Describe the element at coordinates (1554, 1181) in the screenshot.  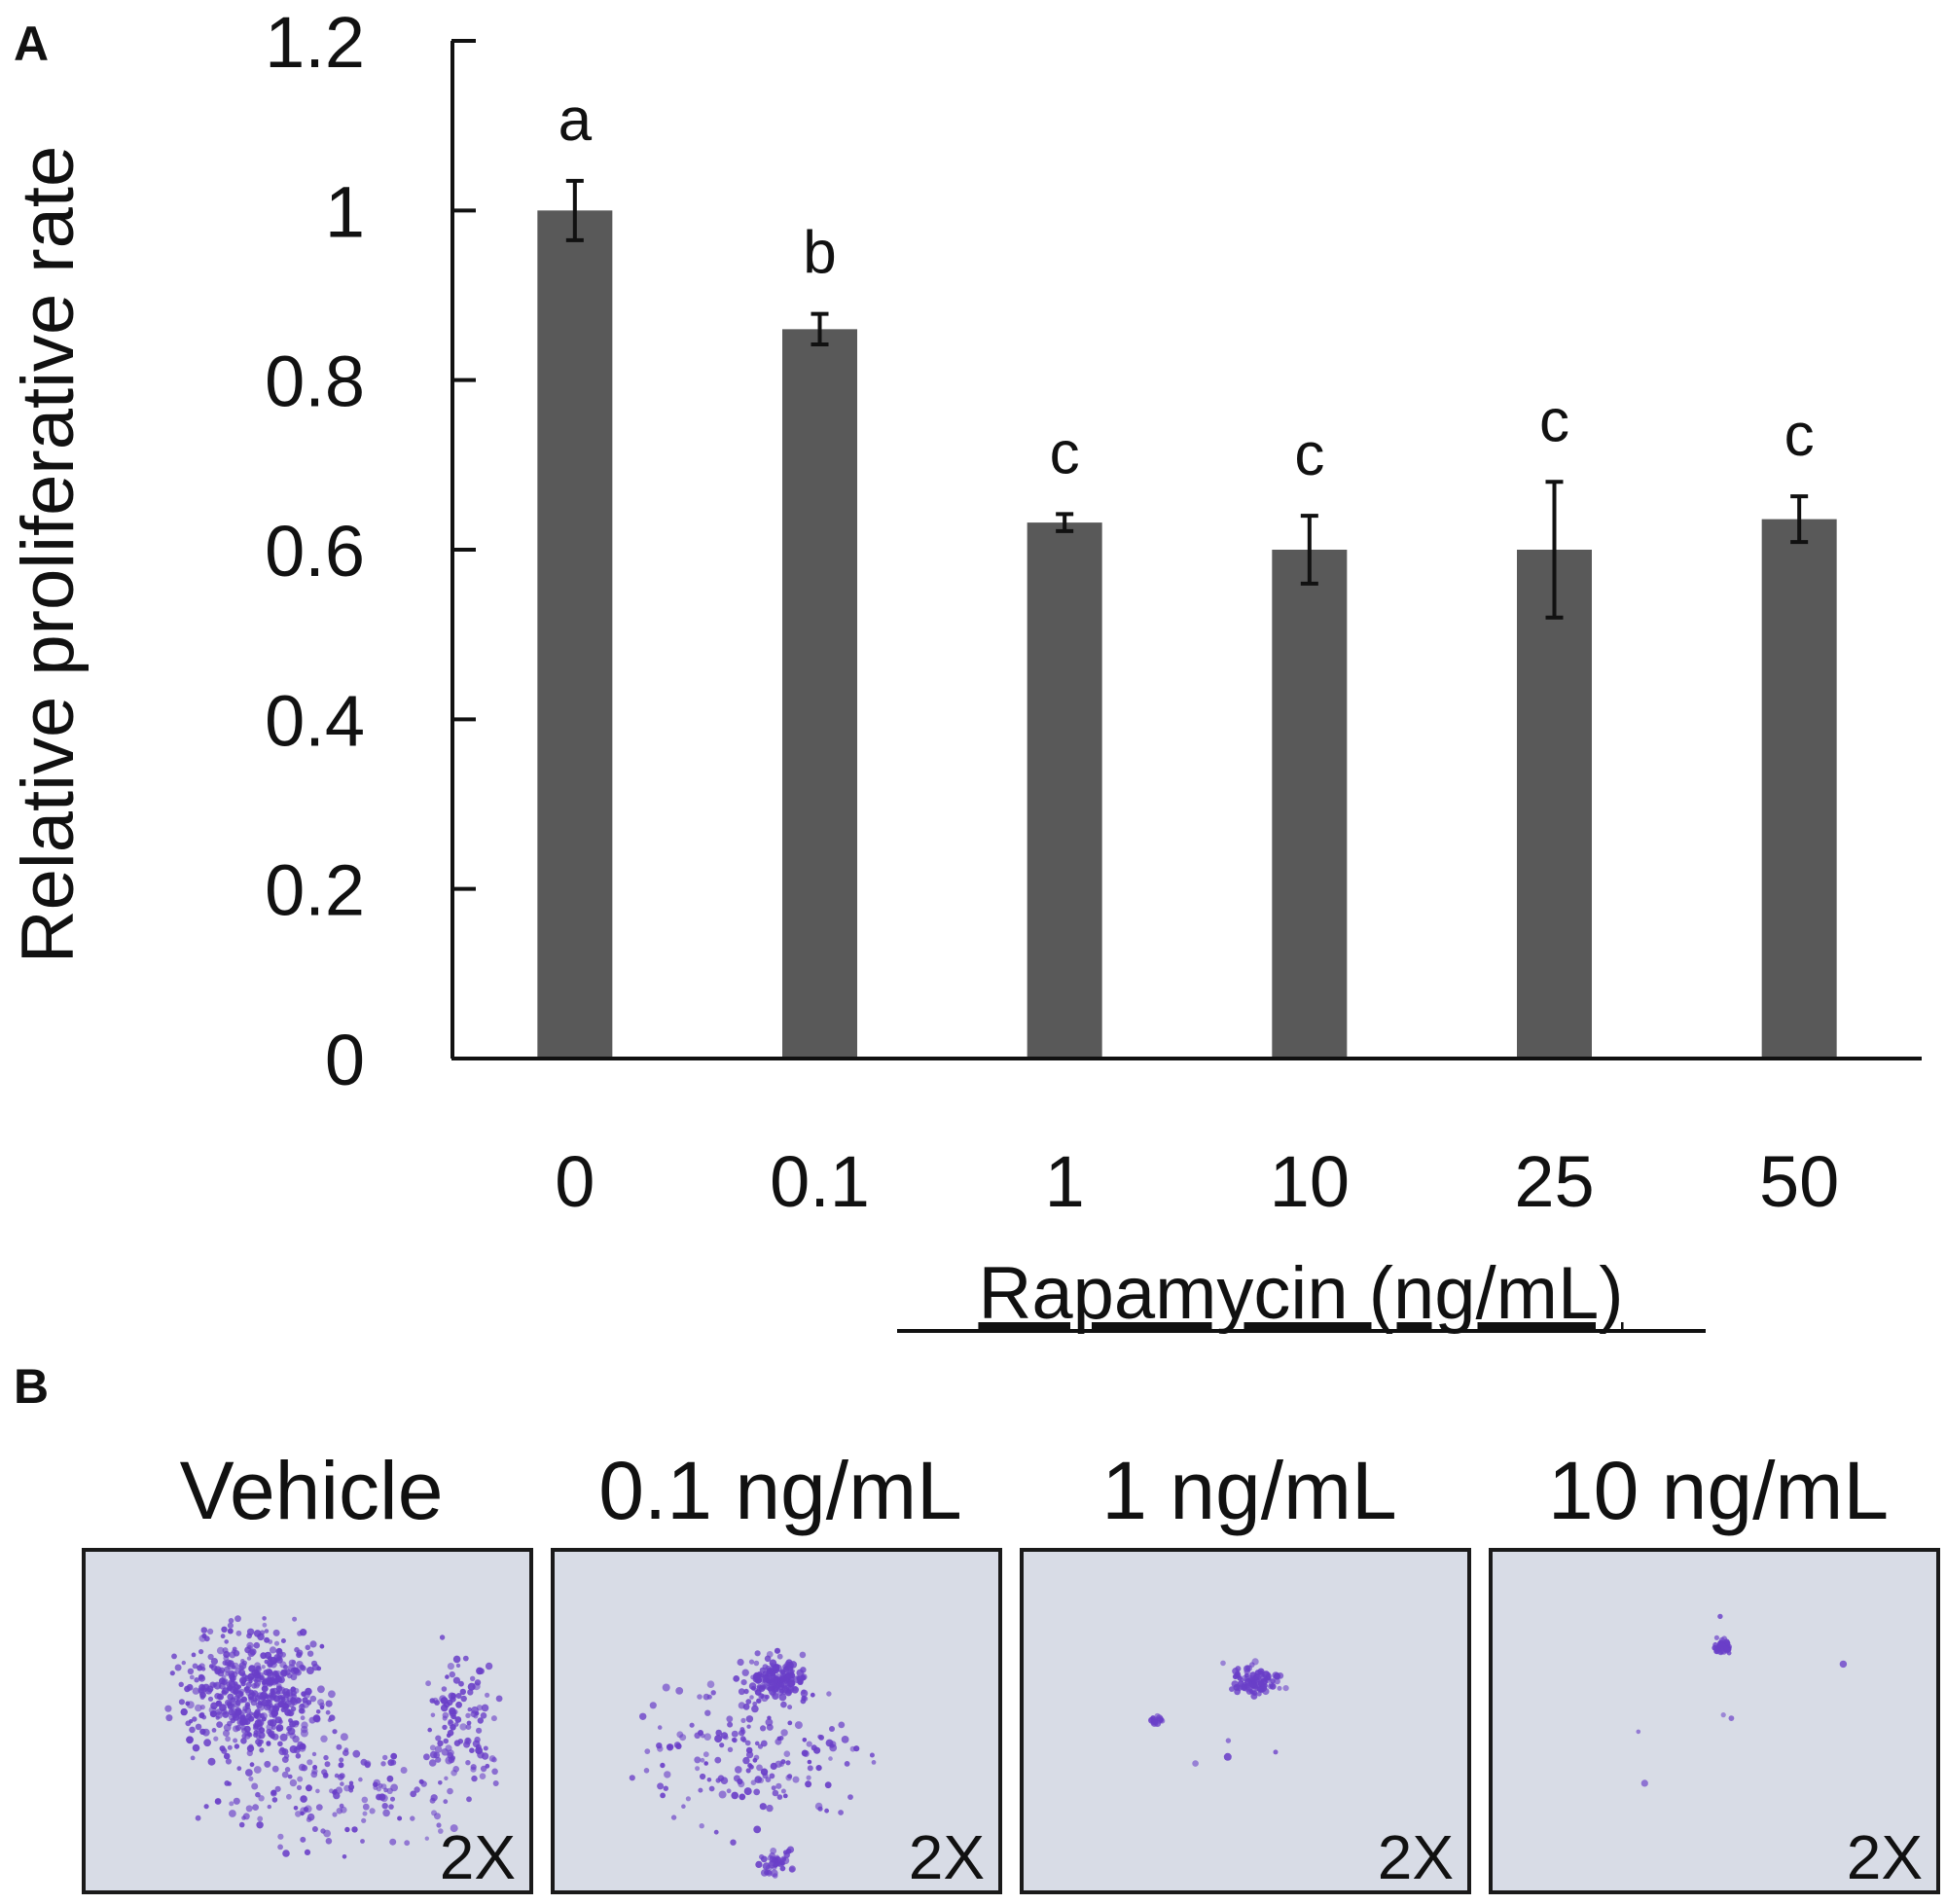
I see `x-tick-label: 25` at that location.